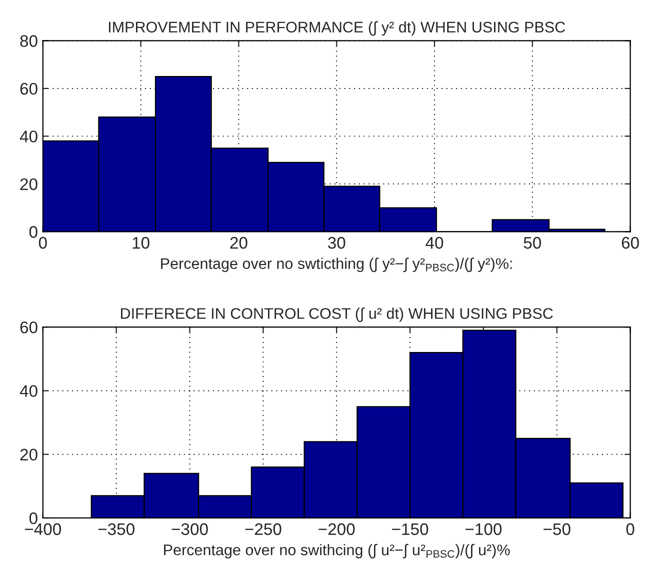 Image resolution: width=660 pixels, height=582 pixels. I want to click on x-tick-label: 10, so click(141, 242).